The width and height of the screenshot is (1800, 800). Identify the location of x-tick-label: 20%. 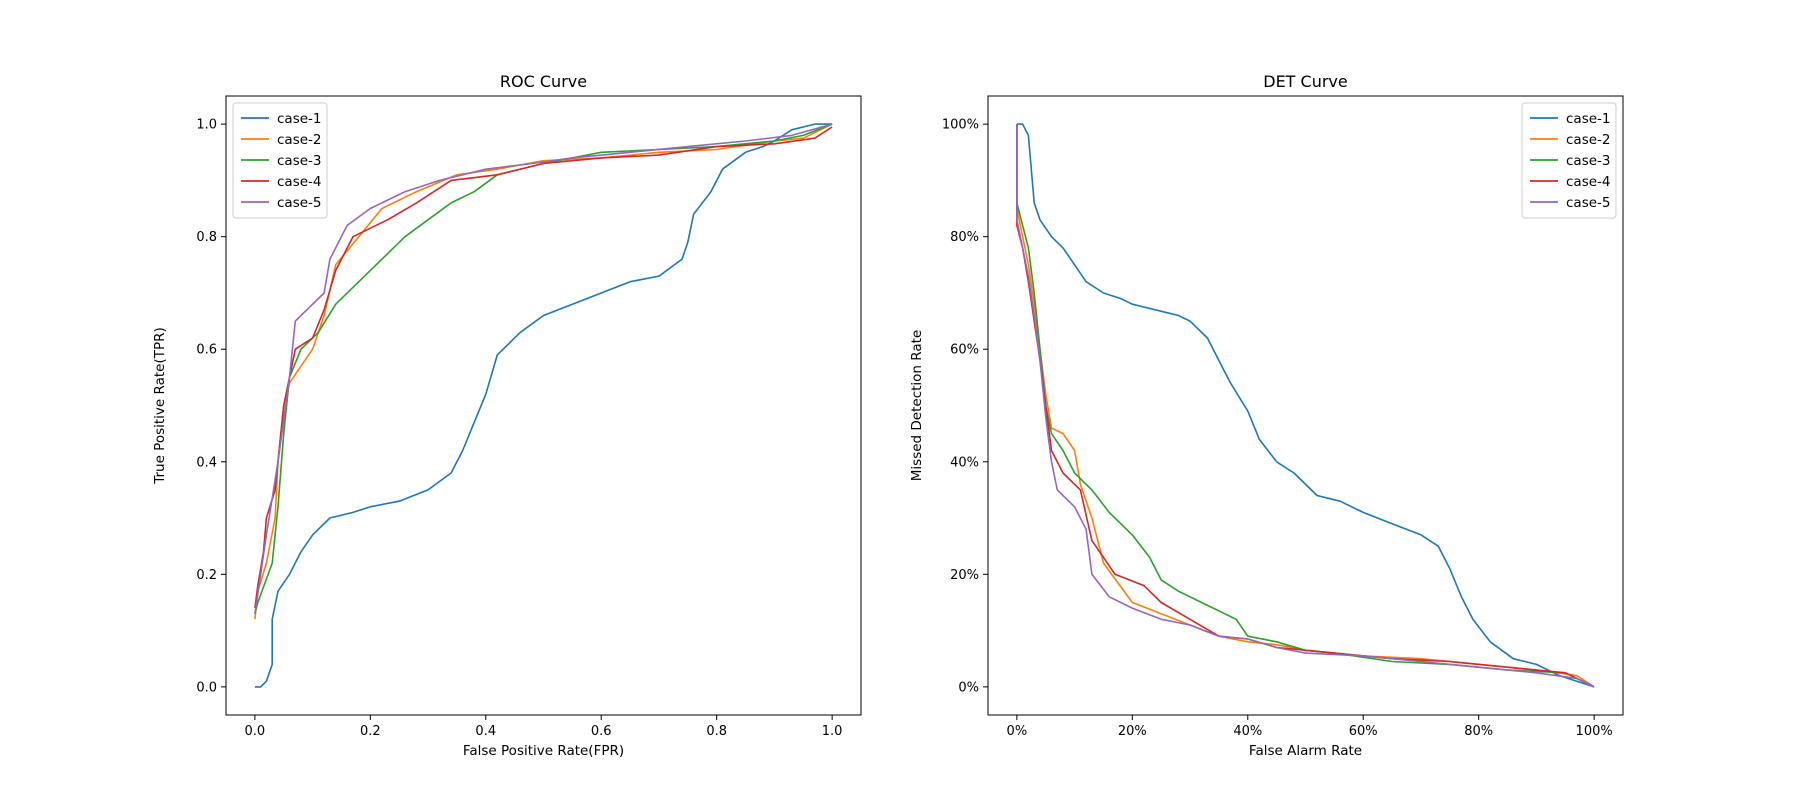
(1132, 731).